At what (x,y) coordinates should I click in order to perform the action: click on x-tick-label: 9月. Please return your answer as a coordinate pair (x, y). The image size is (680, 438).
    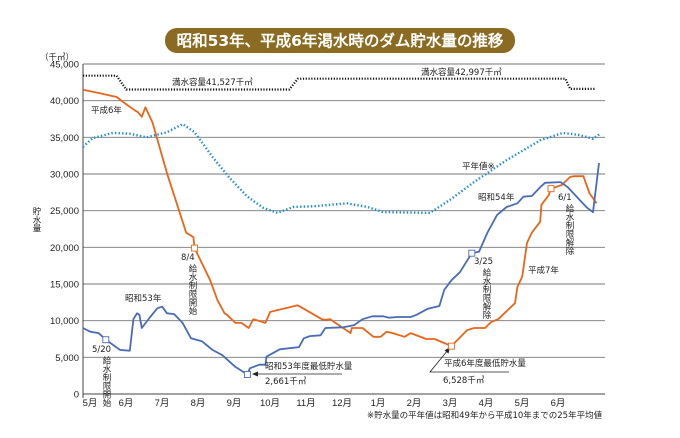
    Looking at the image, I should click on (234, 403).